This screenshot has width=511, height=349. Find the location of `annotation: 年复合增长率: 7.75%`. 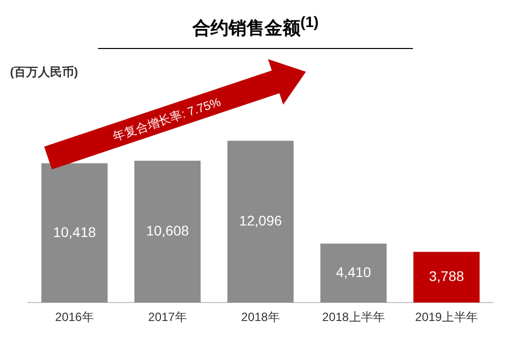

annotation: 年复合增长率: 7.75% is located at coordinates (167, 119).